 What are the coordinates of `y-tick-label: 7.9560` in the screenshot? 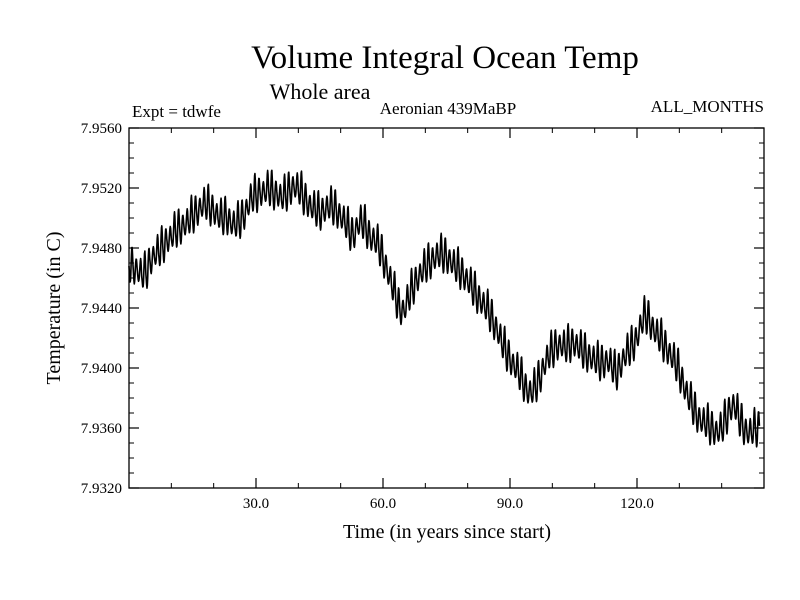 It's located at (101, 129).